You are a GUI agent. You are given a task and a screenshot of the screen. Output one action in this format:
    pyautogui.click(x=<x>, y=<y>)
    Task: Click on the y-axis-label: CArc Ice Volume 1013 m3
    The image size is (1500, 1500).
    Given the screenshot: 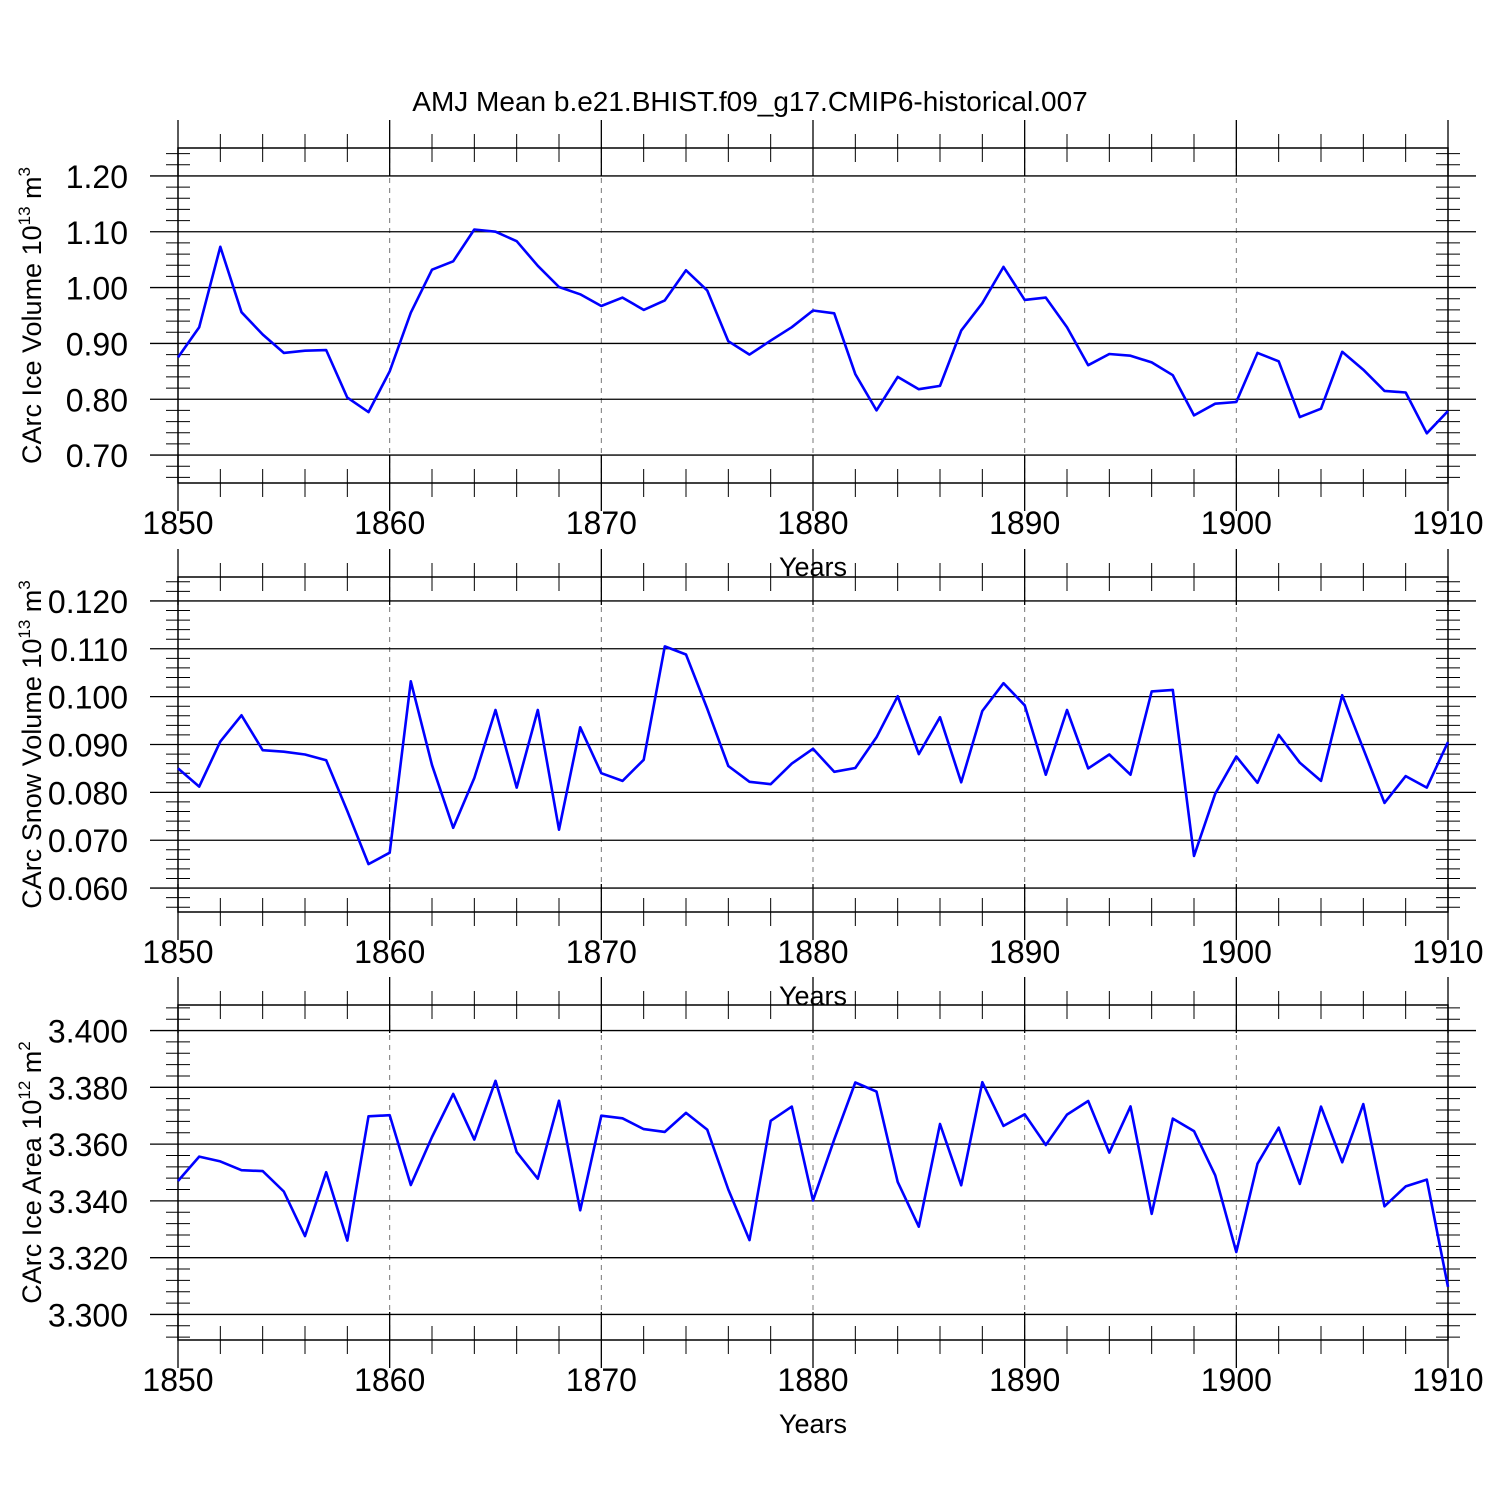 What is the action you would take?
    pyautogui.click(x=31, y=315)
    